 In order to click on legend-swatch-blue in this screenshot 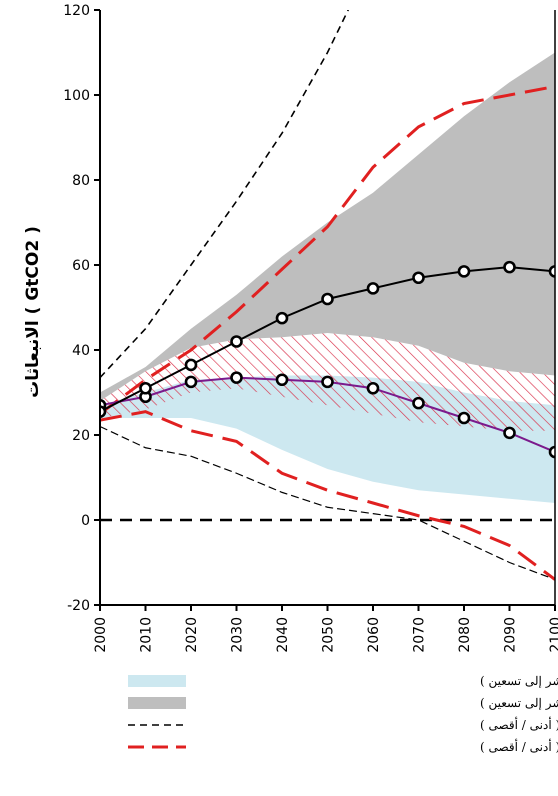, I will do `click(157, 681)`.